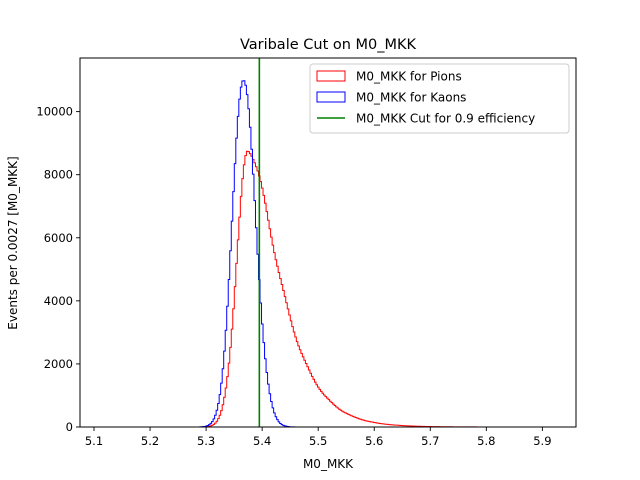 The height and width of the screenshot is (480, 640). I want to click on x-tick-label: 5.8, so click(486, 441).